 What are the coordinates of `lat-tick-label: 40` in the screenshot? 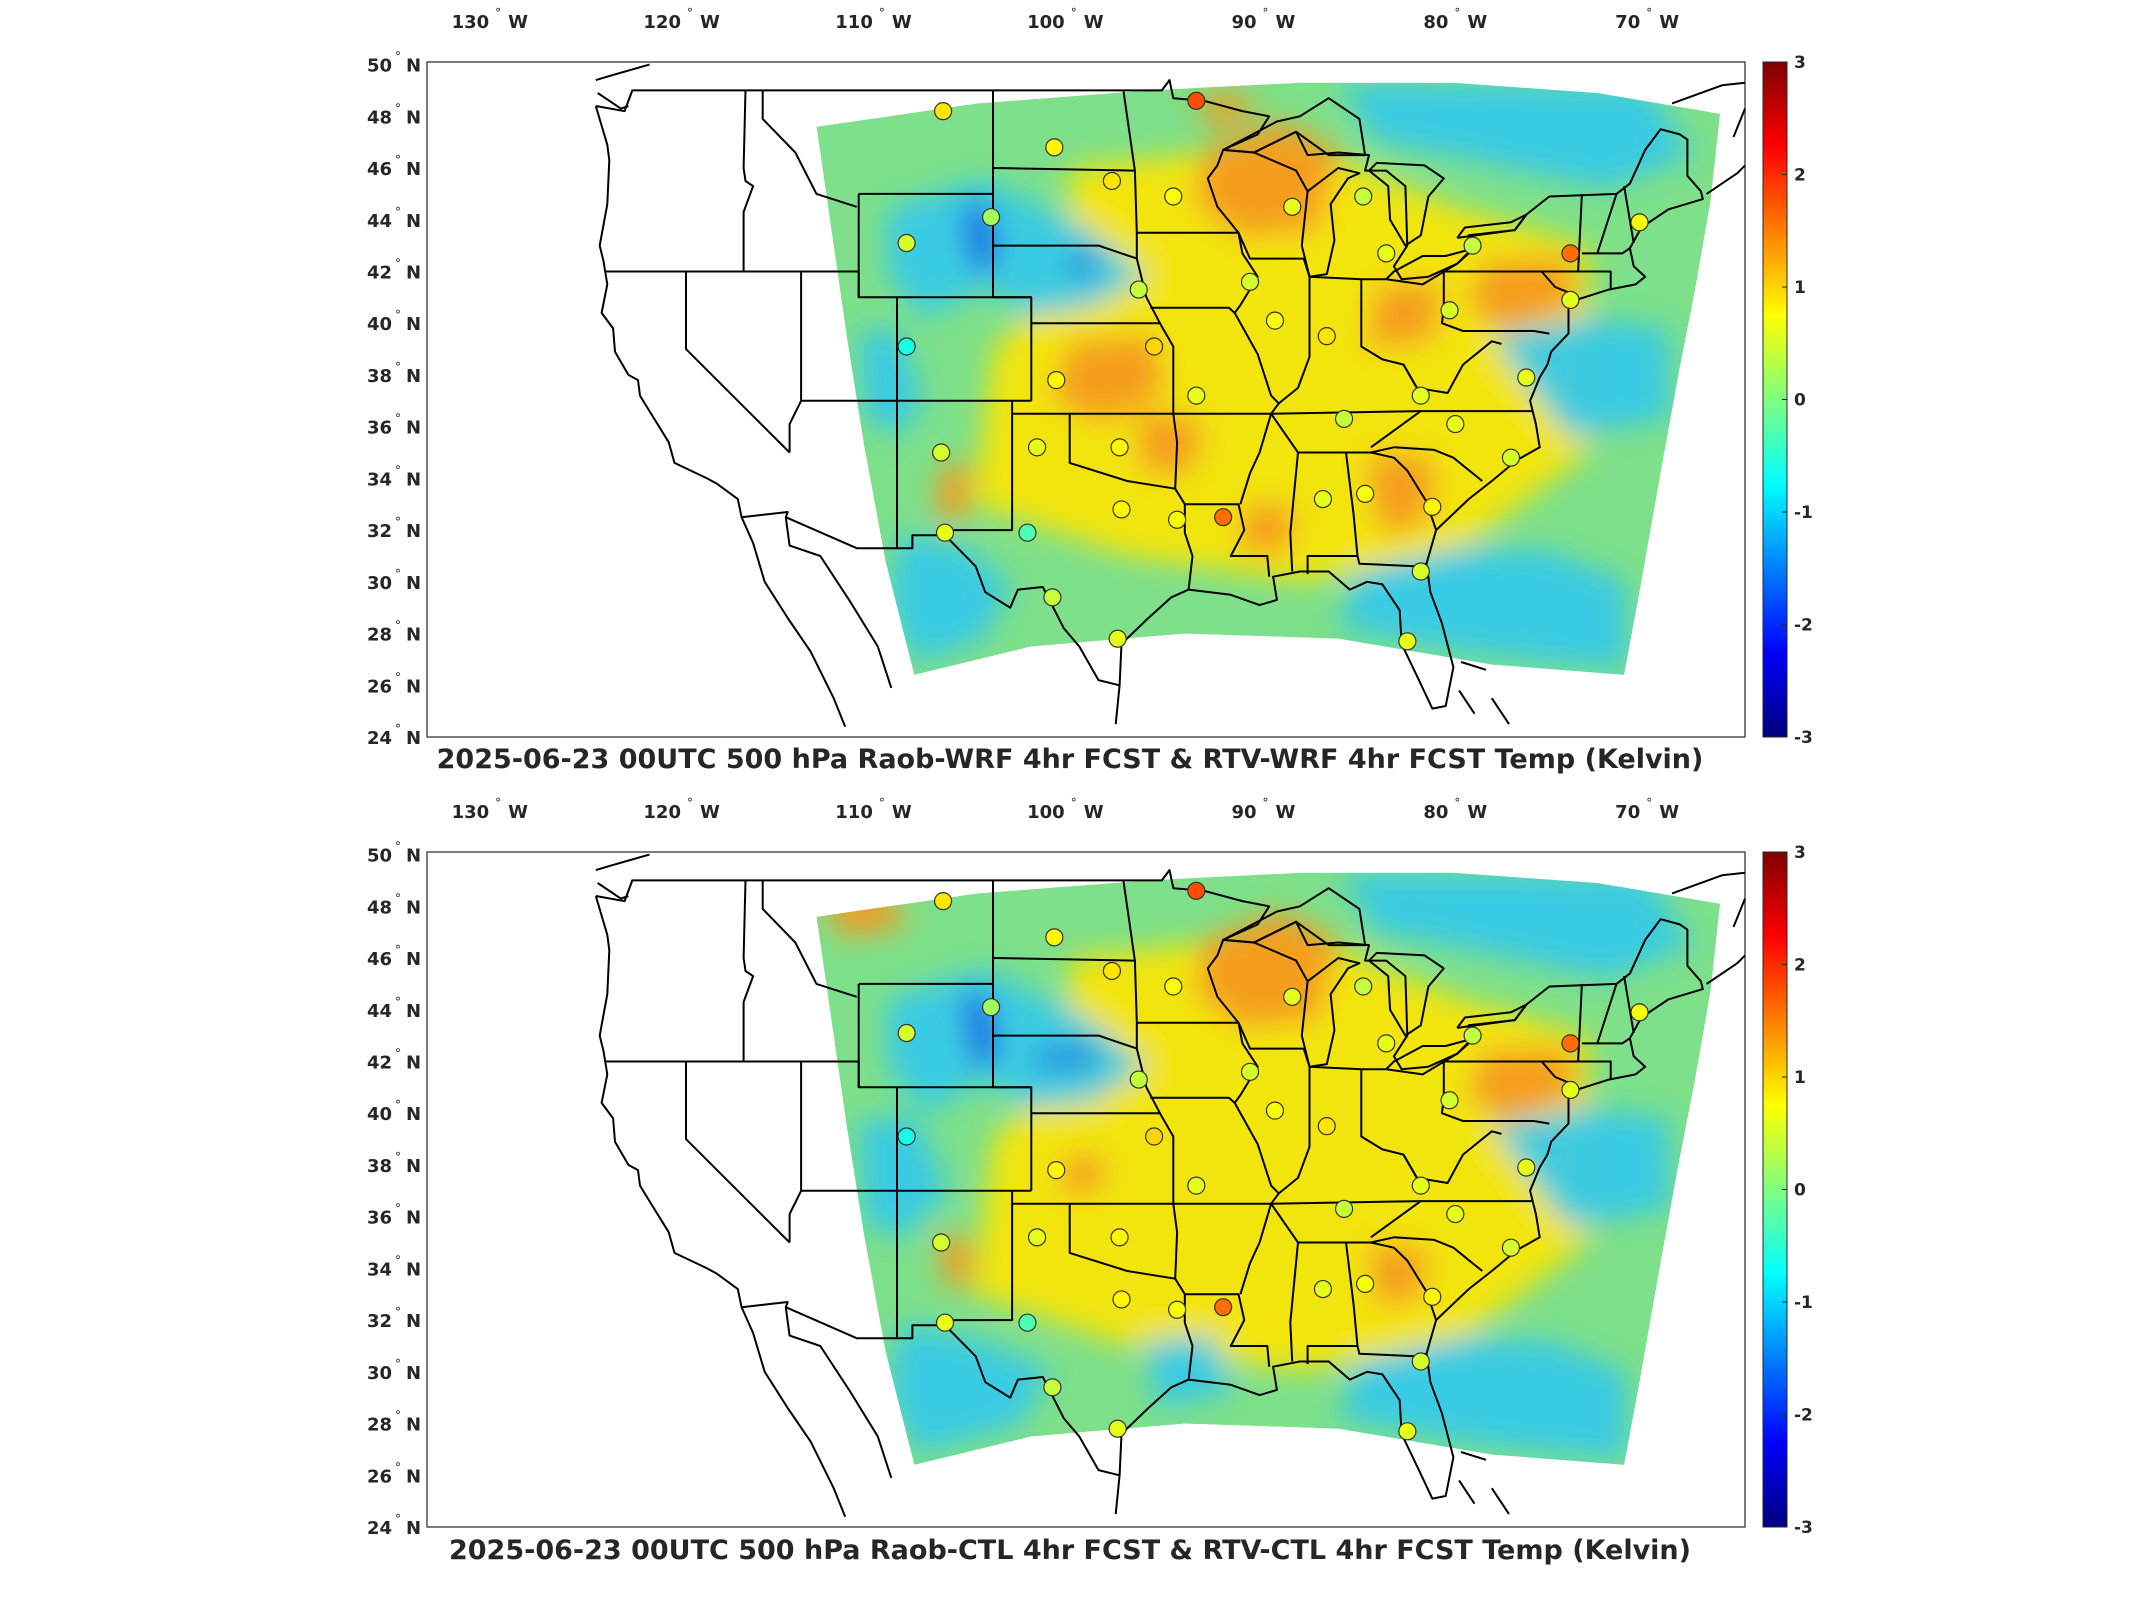 It's located at (379, 1114).